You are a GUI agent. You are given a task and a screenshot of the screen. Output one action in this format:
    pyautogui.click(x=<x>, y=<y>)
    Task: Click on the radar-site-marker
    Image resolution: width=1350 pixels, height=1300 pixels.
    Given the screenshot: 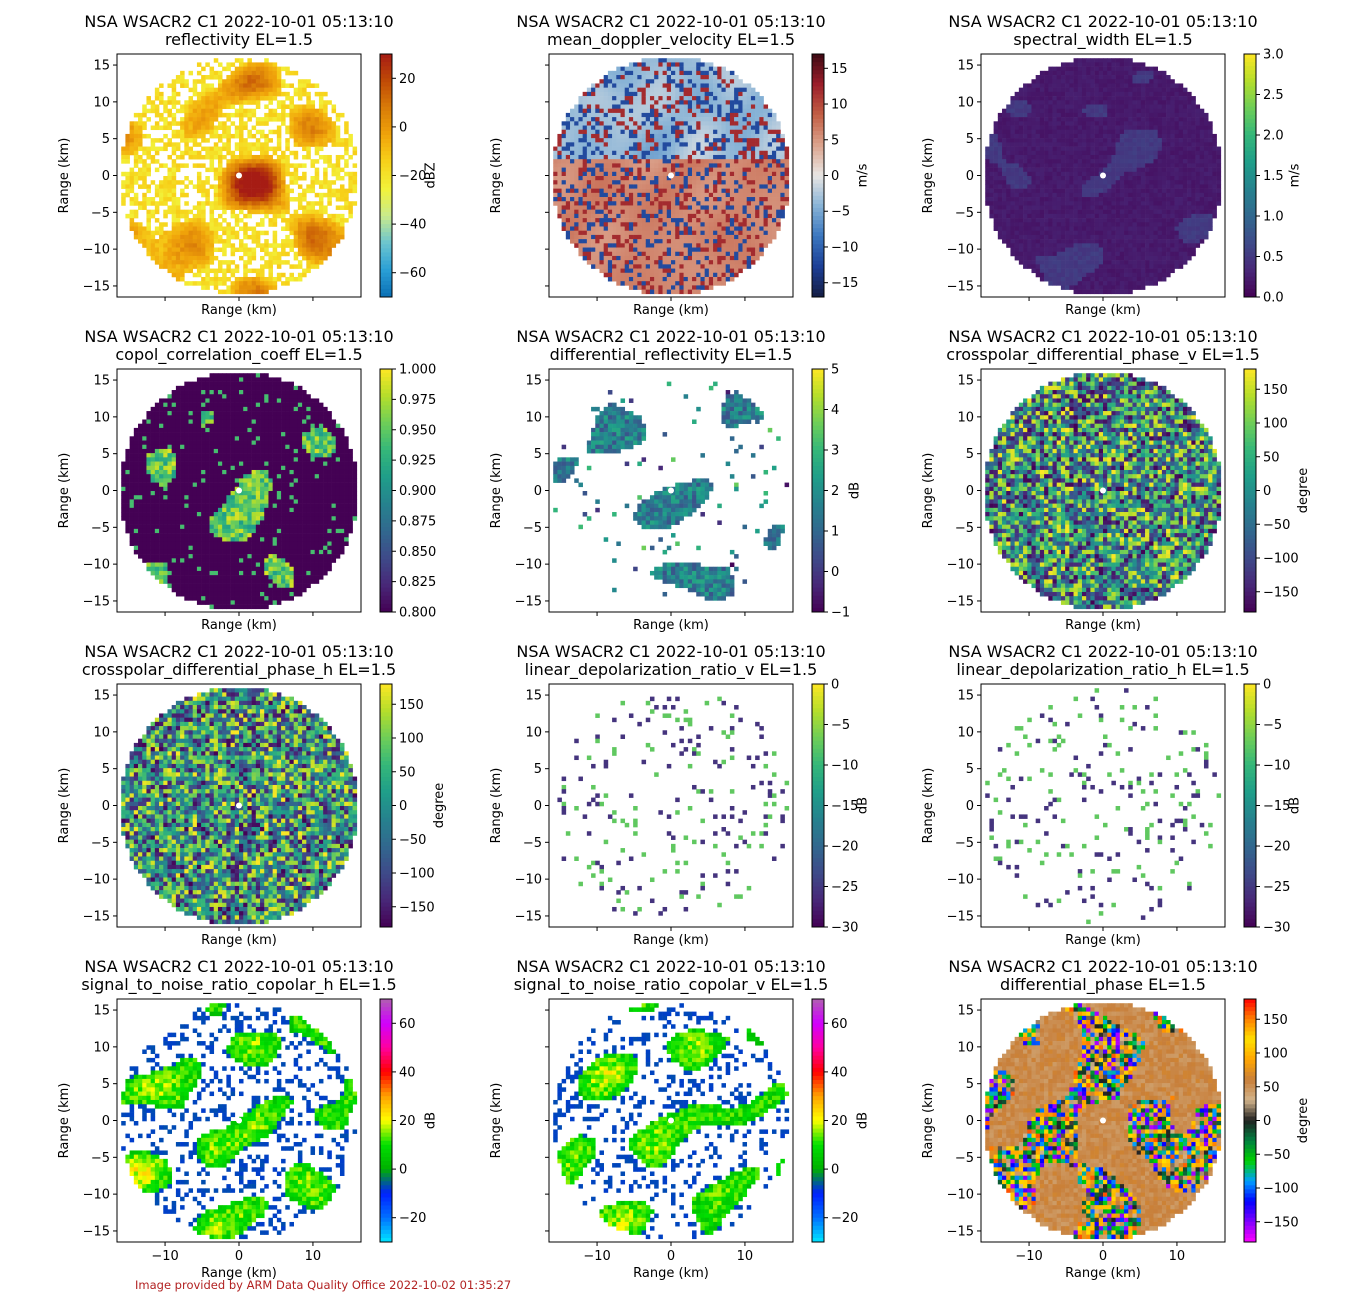 What is the action you would take?
    pyautogui.click(x=239, y=176)
    